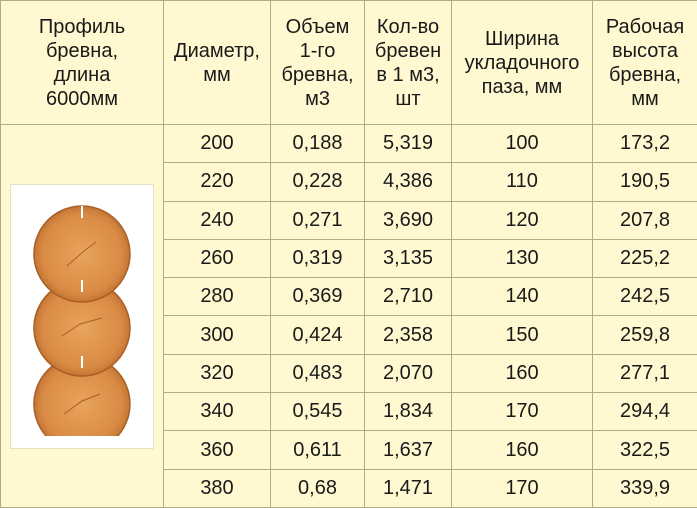 This screenshot has height=508, width=697. Describe the element at coordinates (217, 450) in the screenshot. I see `cell-diameter: 360` at that location.